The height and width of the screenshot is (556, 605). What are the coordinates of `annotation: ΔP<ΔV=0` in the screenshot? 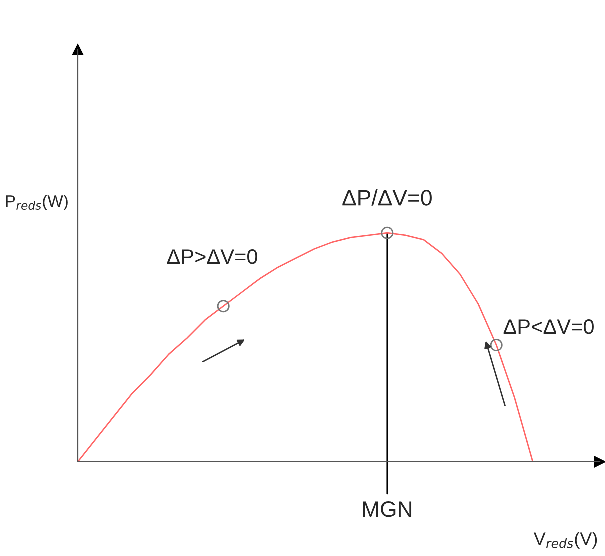 It's located at (549, 327).